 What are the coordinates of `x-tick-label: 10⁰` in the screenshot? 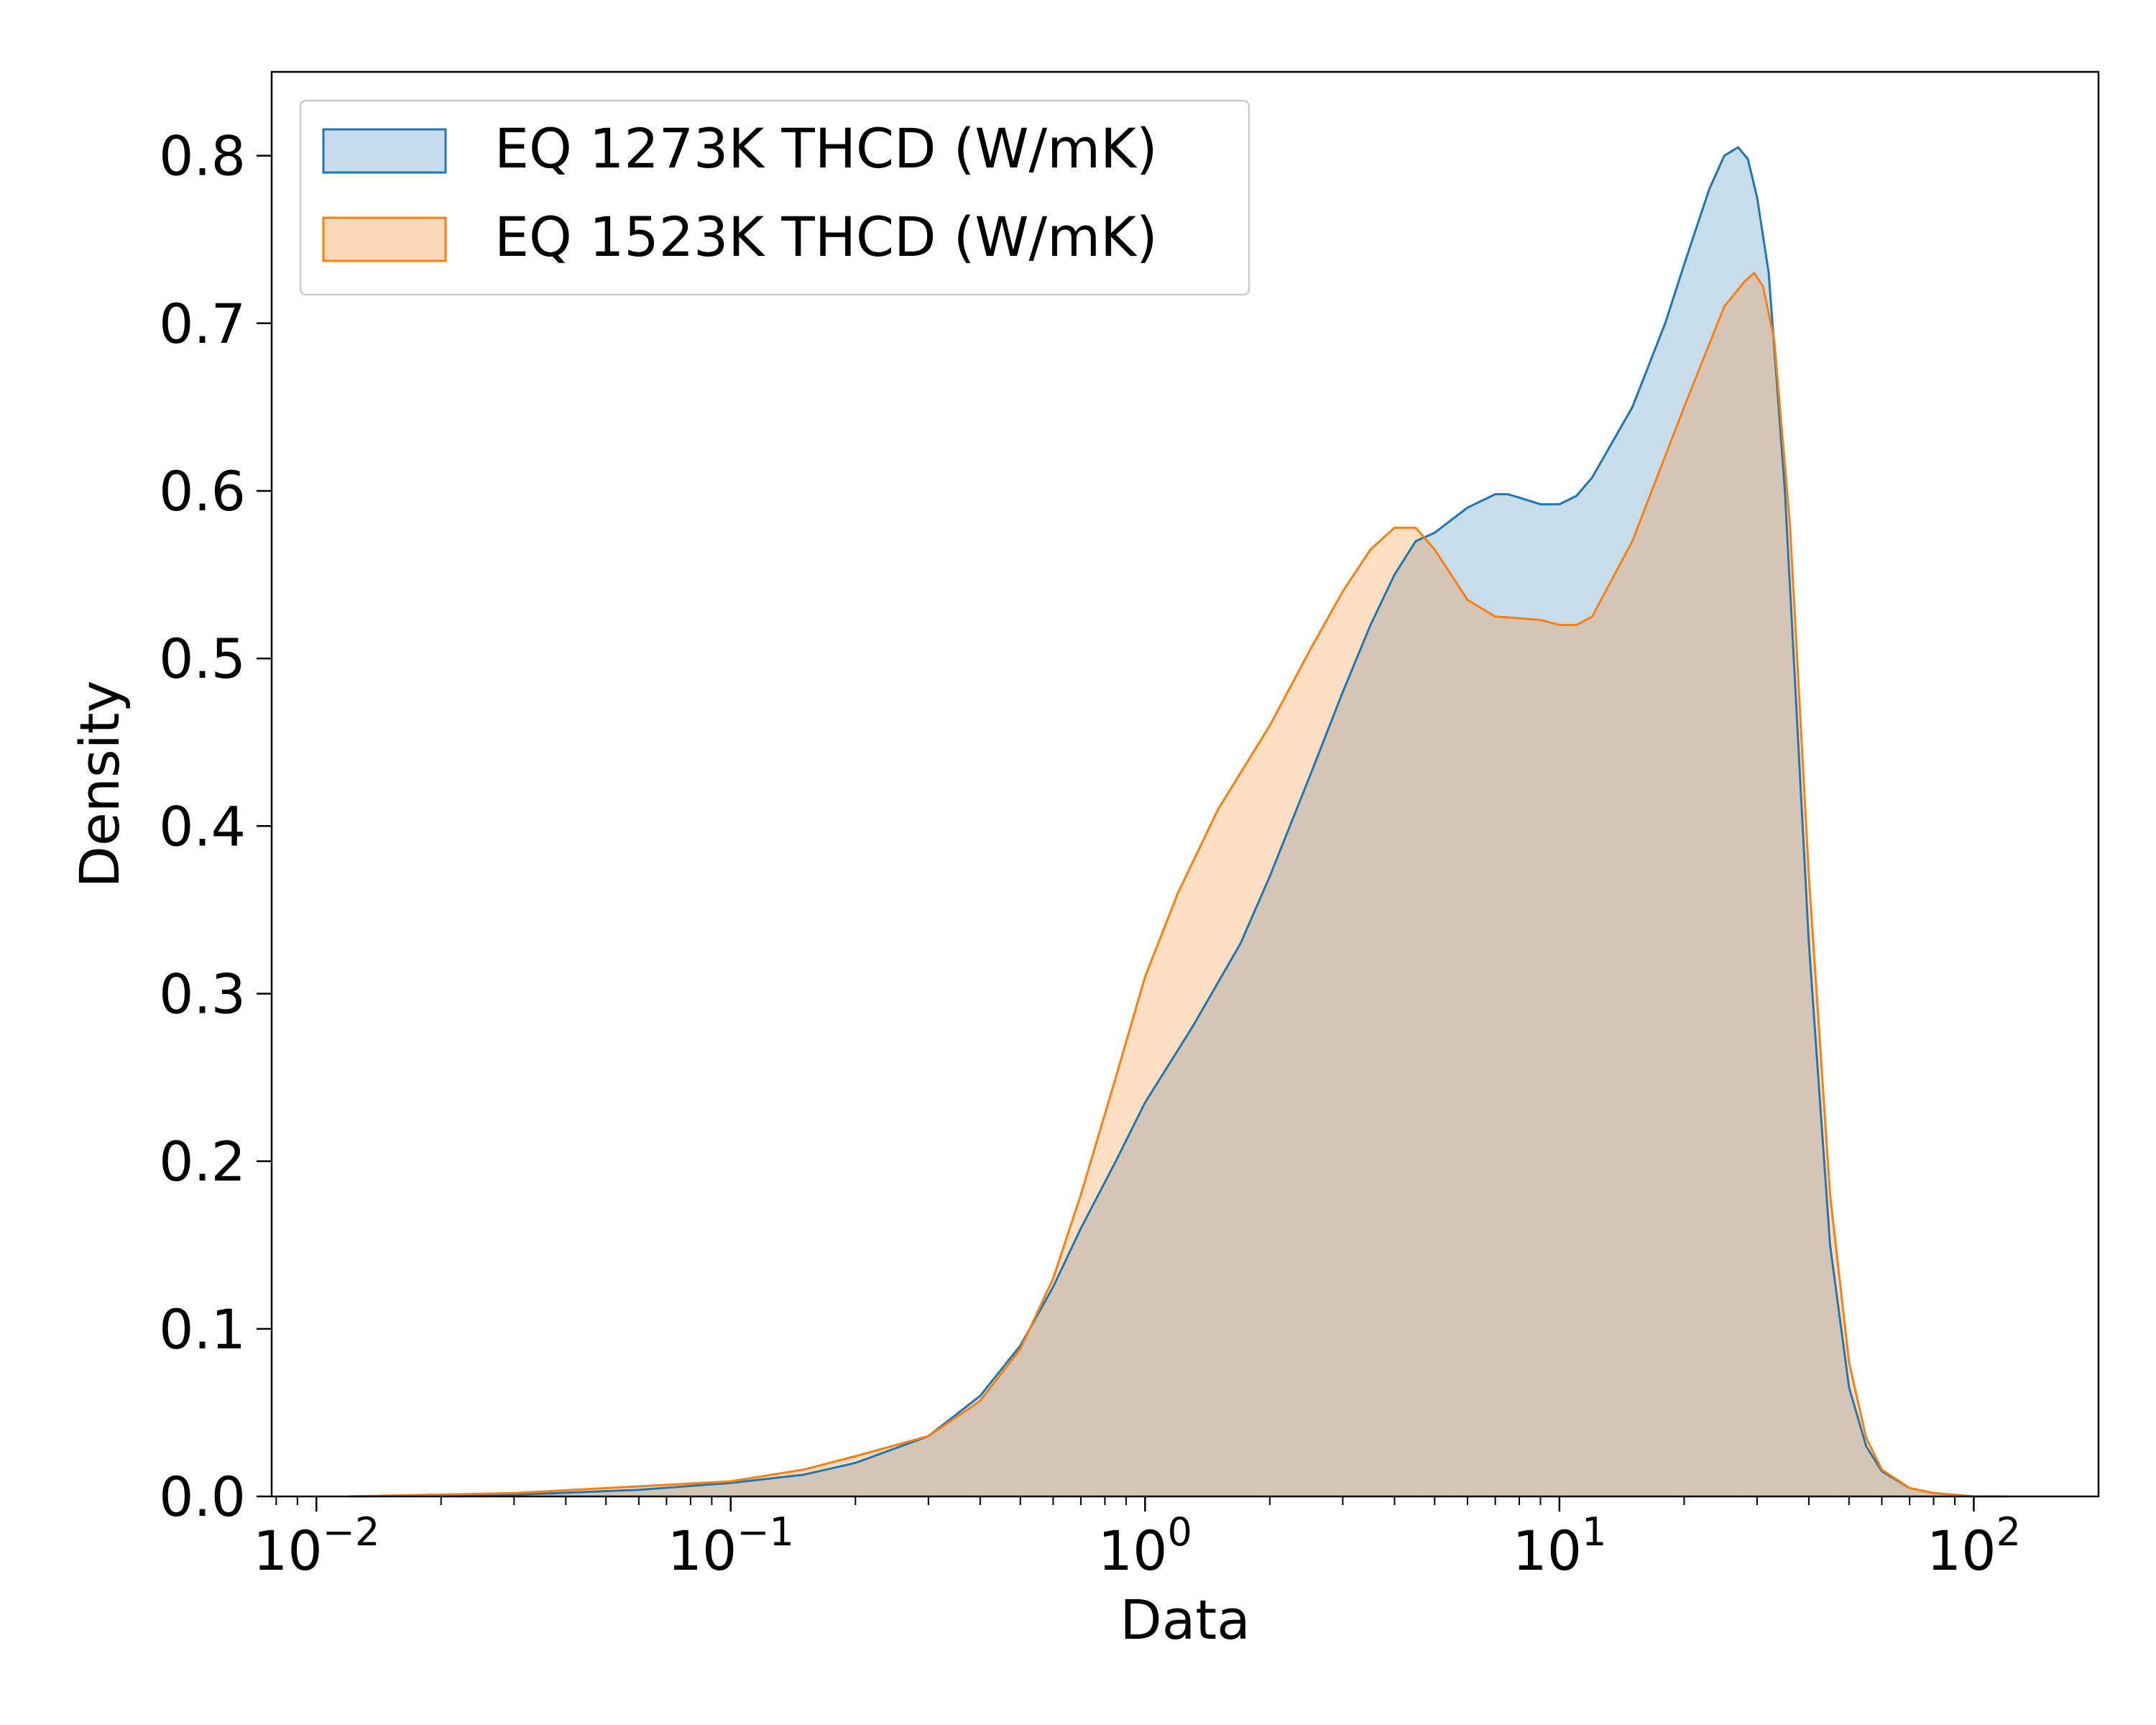 It's located at (1145, 1546).